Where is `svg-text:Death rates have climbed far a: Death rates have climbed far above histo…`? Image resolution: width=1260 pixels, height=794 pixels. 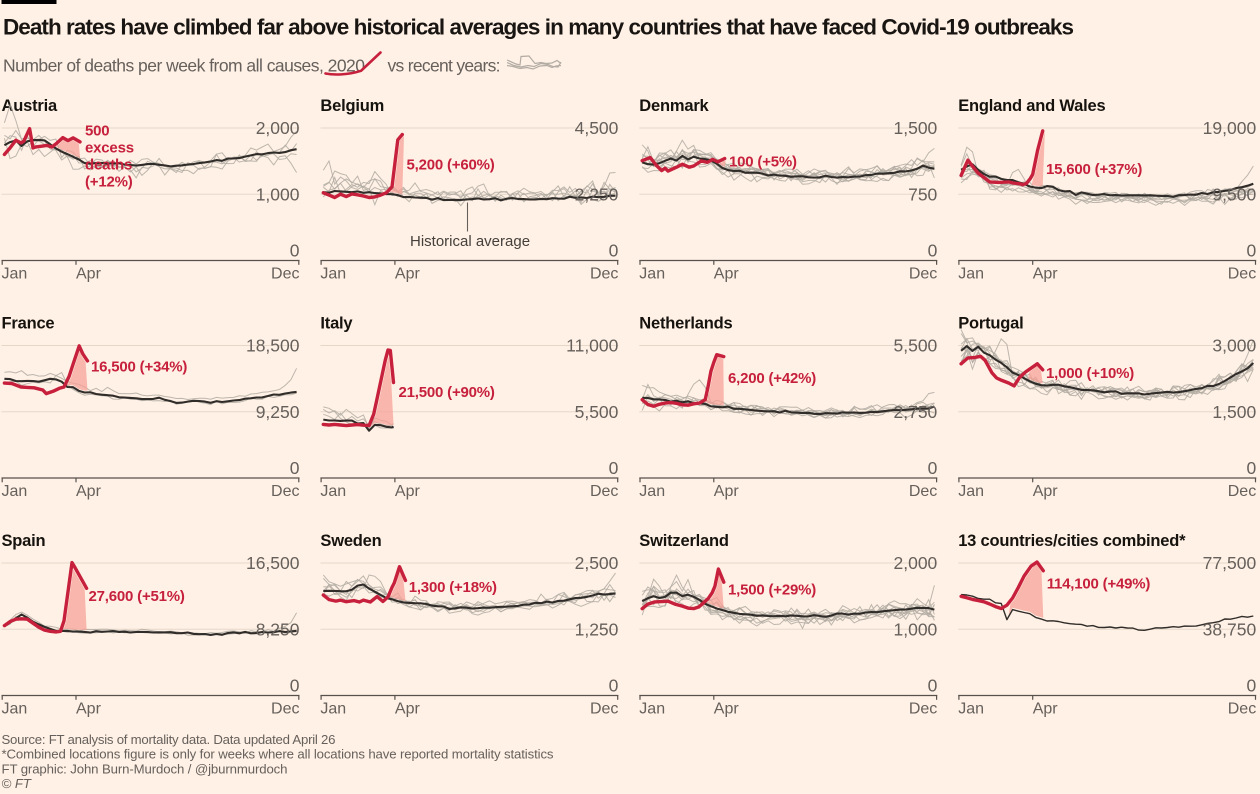
svg-text:Death rates have climbed far a: Death rates have climbed far above histo… is located at coordinates (538, 27).